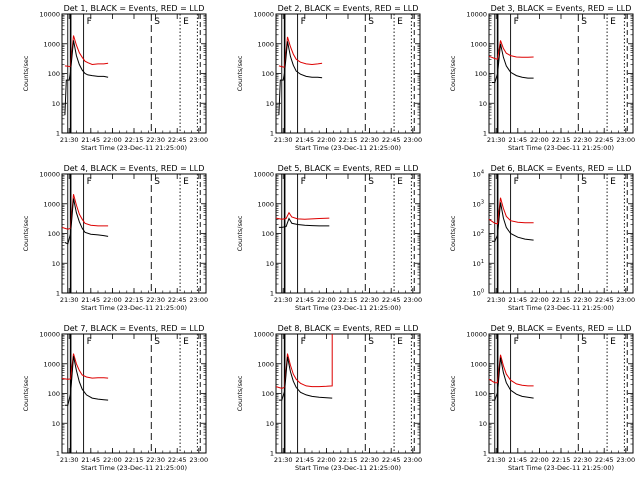 The height and width of the screenshot is (480, 640). I want to click on chart-title: Det 7, BLACK = Events, RED = LLD, so click(134, 328).